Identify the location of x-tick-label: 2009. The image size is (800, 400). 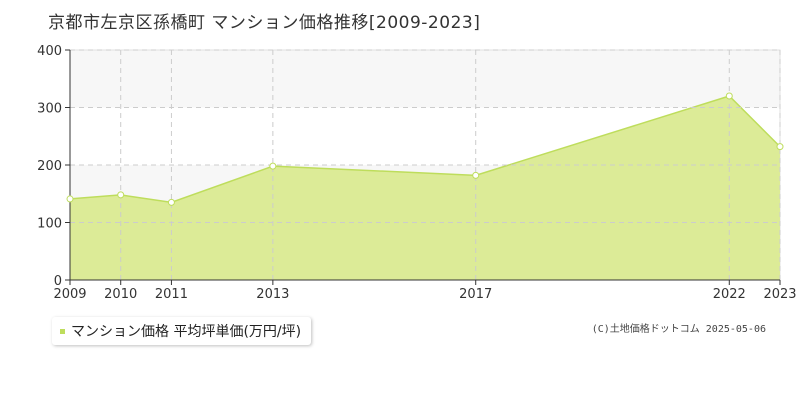
(69, 294).